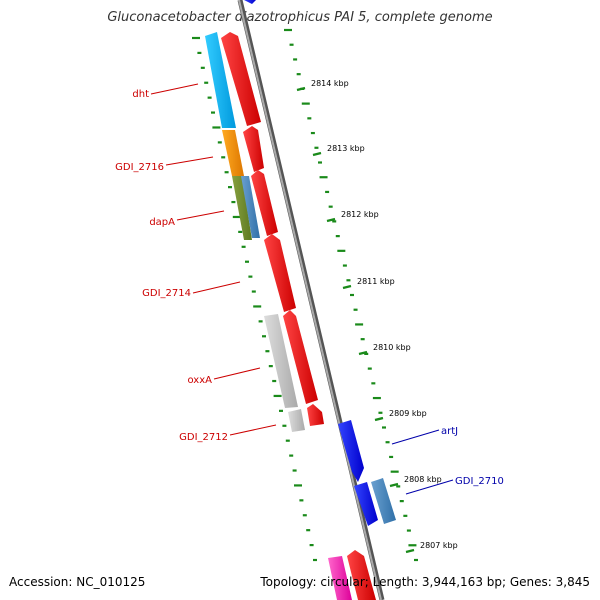 This screenshot has height=600, width=600. I want to click on gene-pink-bottom, so click(340, 578).